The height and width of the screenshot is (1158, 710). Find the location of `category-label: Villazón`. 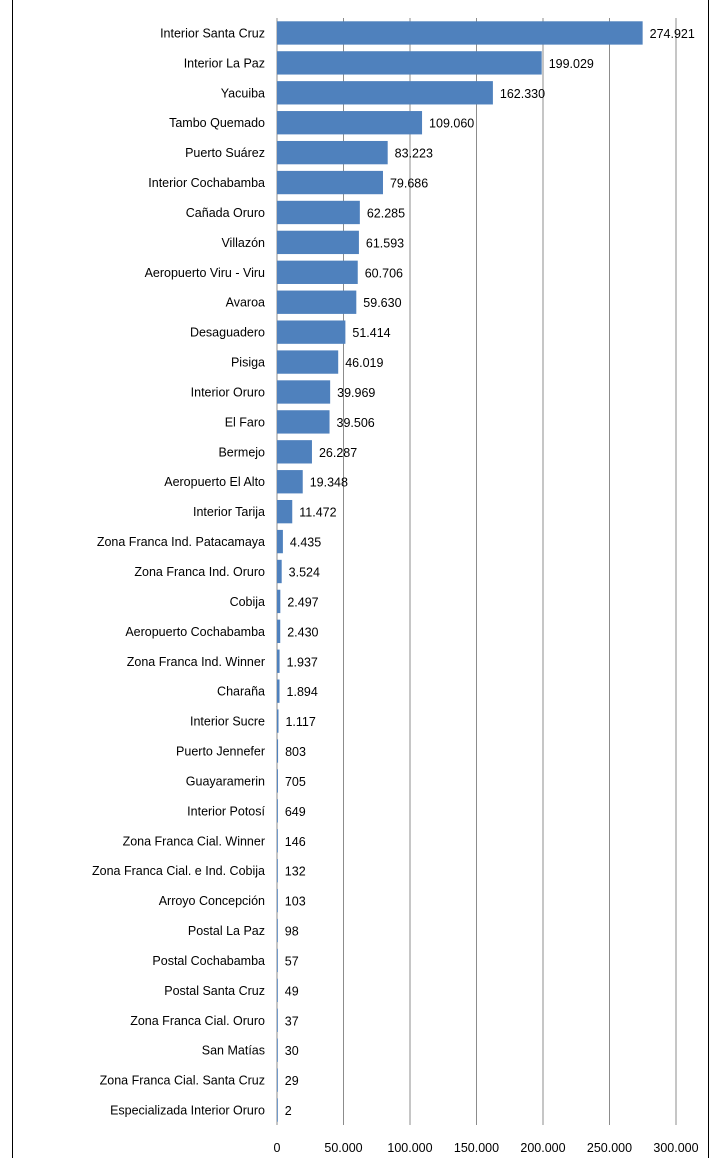

category-label: Villazón is located at coordinates (243, 243).